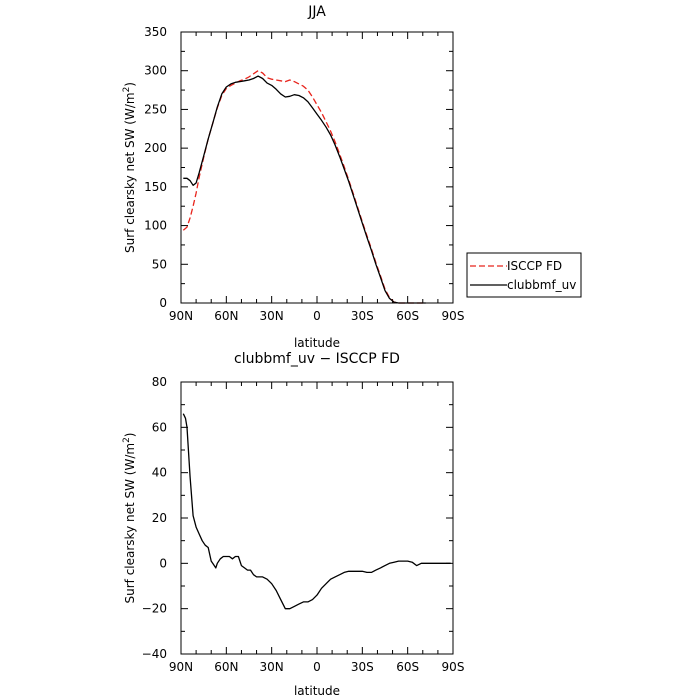 The height and width of the screenshot is (700, 700). I want to click on y-tick-label: 200, so click(155, 148).